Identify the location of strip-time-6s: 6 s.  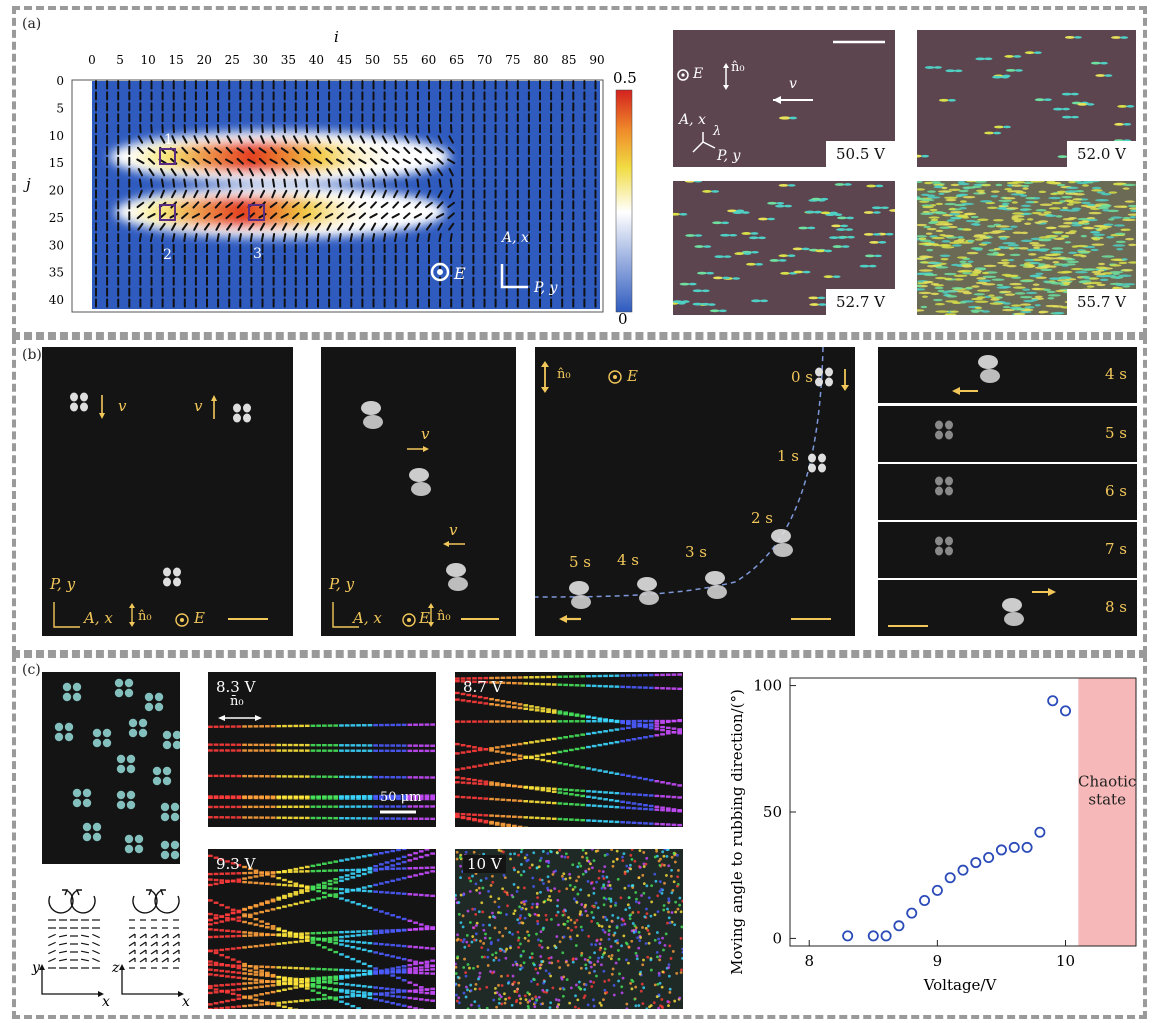
(1115, 491).